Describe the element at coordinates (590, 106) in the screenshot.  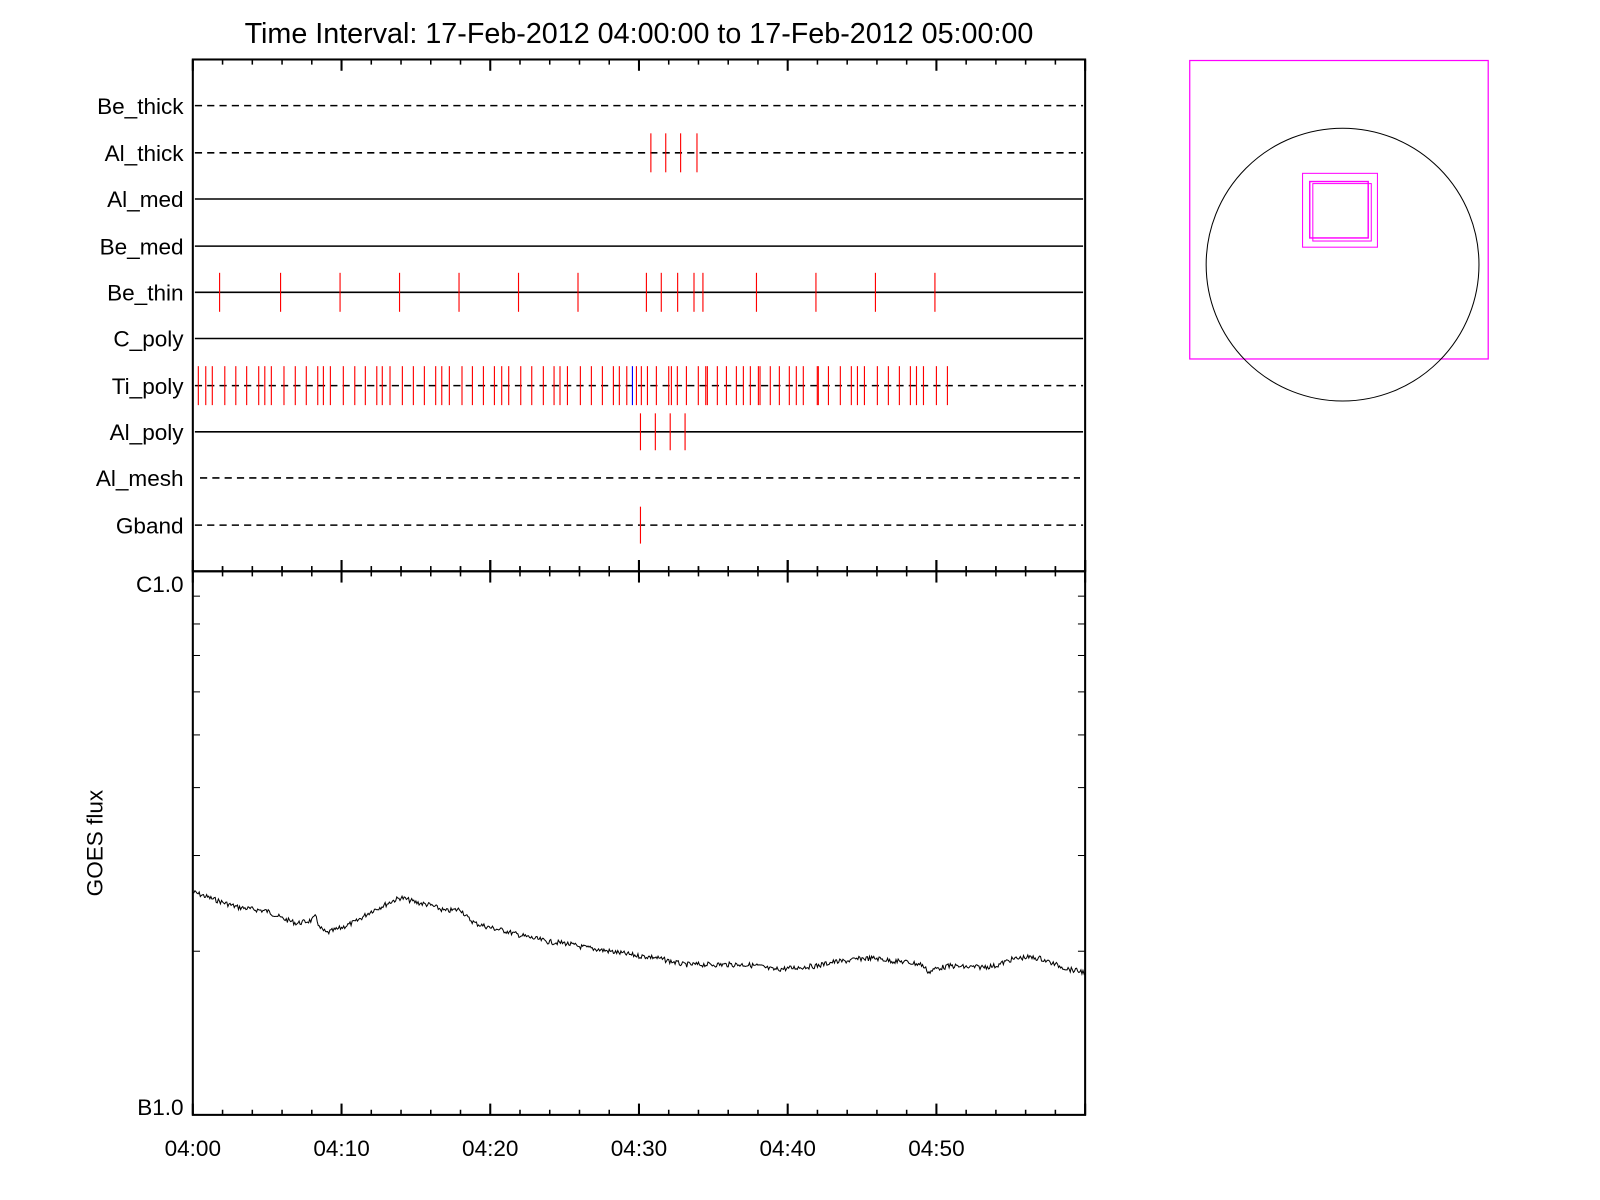
I see `filter-row-be-thick: Be_thick` at that location.